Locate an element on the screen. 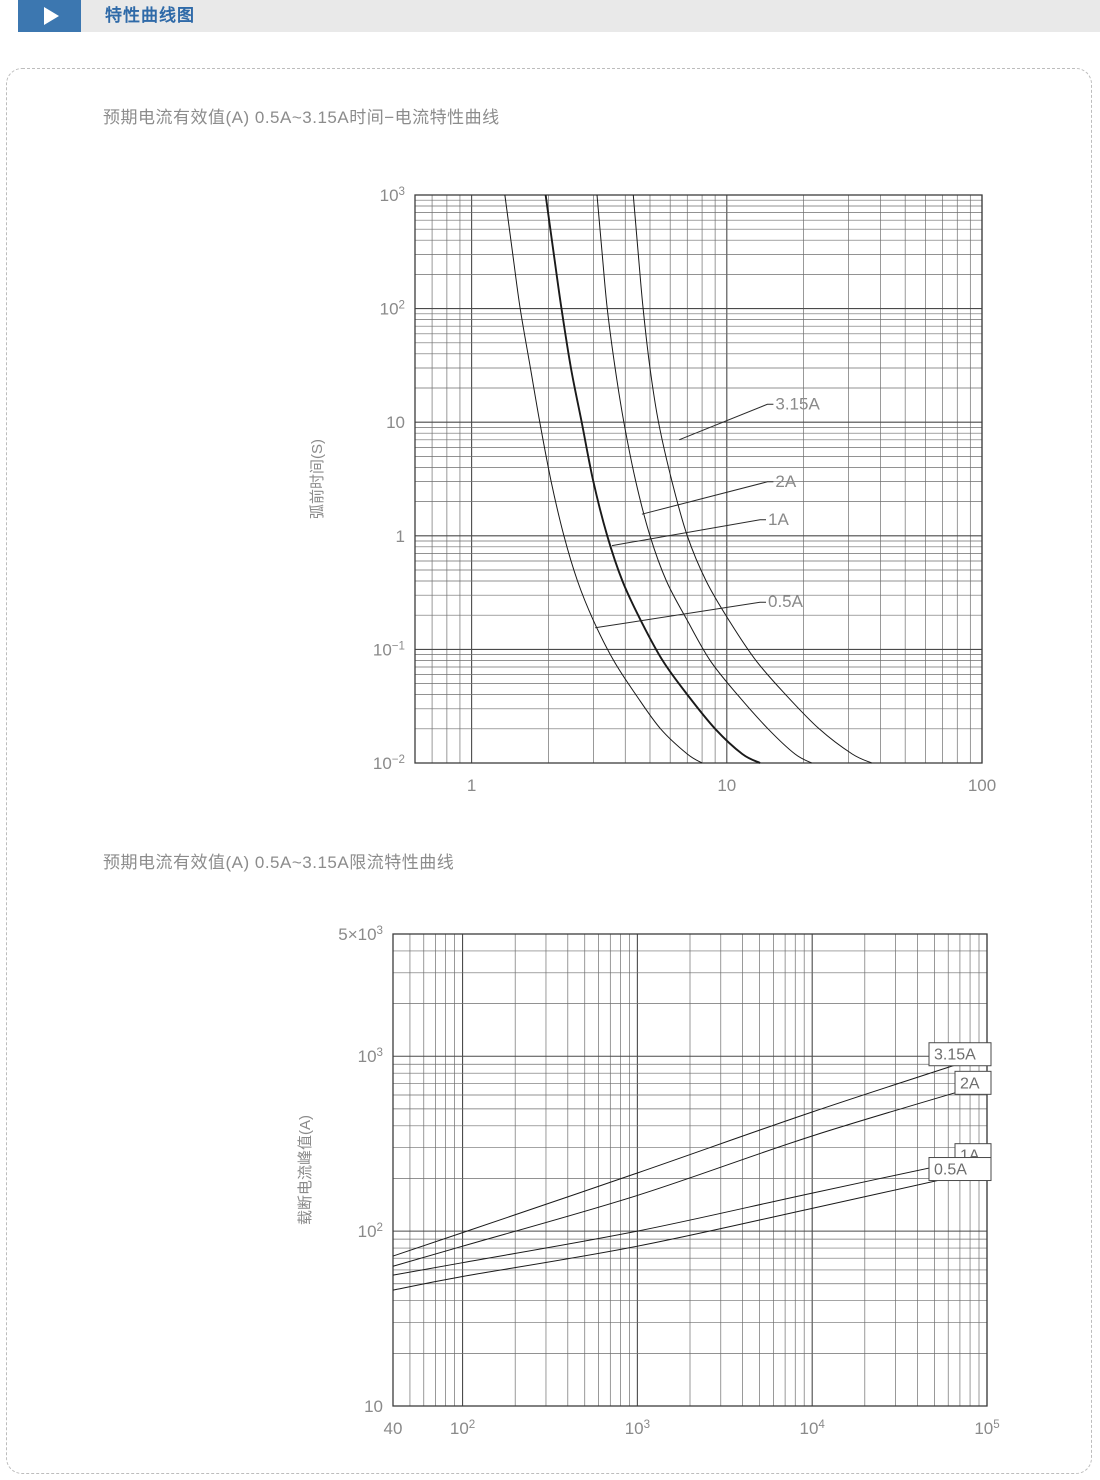 The image size is (1100, 1480). curve-annotations: 3.15A 2A 1A 0.5A is located at coordinates (707, 511).